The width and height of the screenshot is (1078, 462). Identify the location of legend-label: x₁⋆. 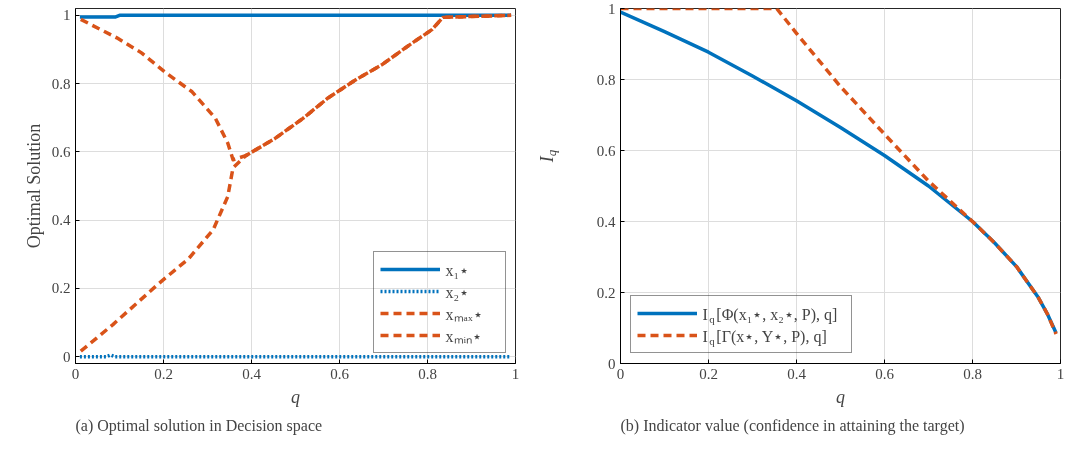
(457, 270).